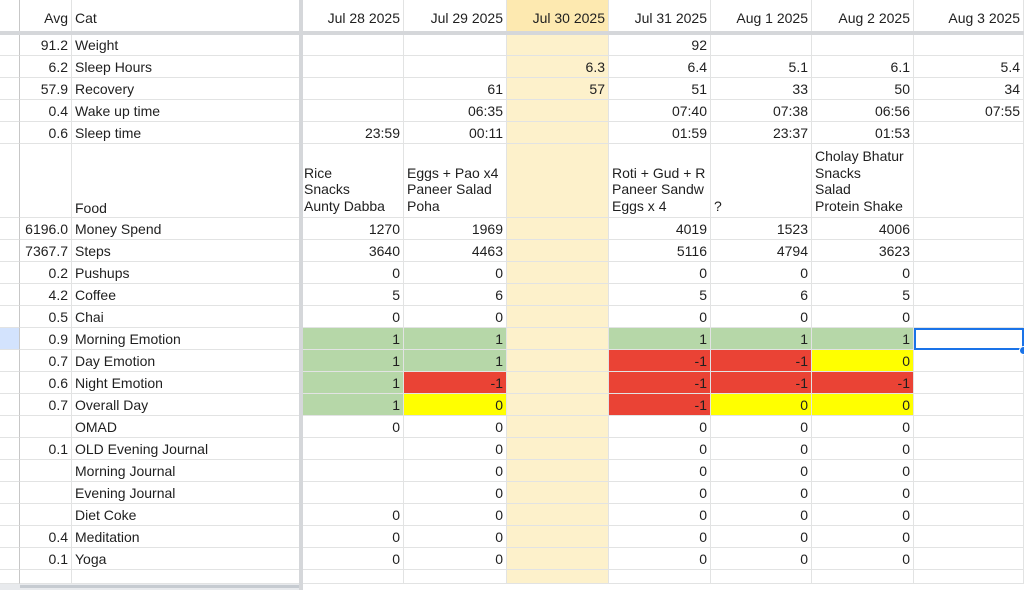 The height and width of the screenshot is (590, 1024). Describe the element at coordinates (863, 181) in the screenshot. I see `food-cell: Cholay Bhatur Snacks Salad Protein Shake` at that location.